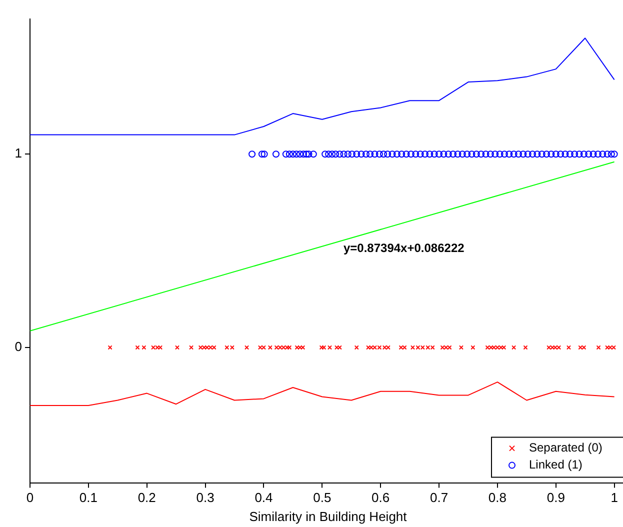 This screenshot has height=527, width=623. What do you see at coordinates (404, 247) in the screenshot?
I see `annotation: y=0.87394x+0.086222` at bounding box center [404, 247].